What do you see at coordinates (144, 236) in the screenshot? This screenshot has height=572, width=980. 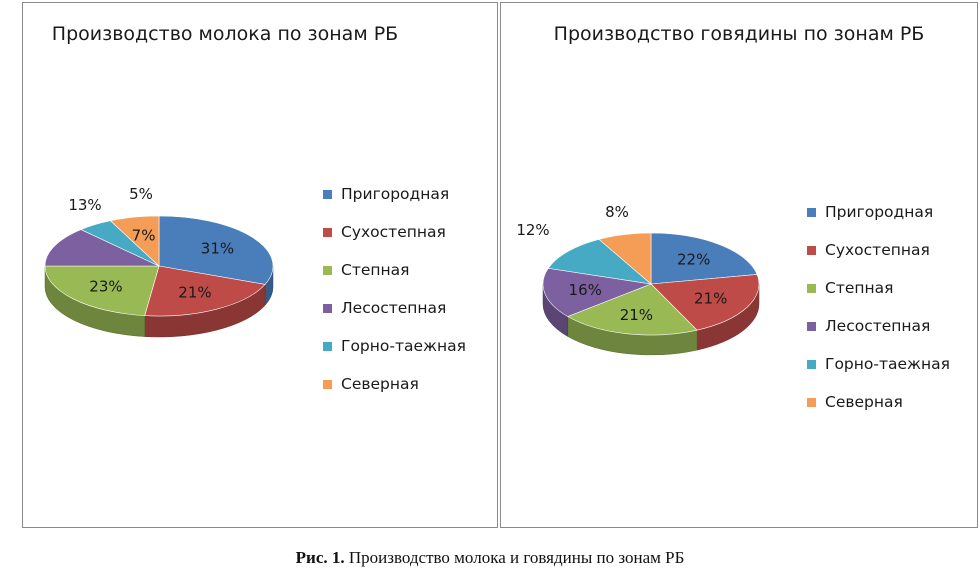 I see `pie-data-label-6: 7%` at bounding box center [144, 236].